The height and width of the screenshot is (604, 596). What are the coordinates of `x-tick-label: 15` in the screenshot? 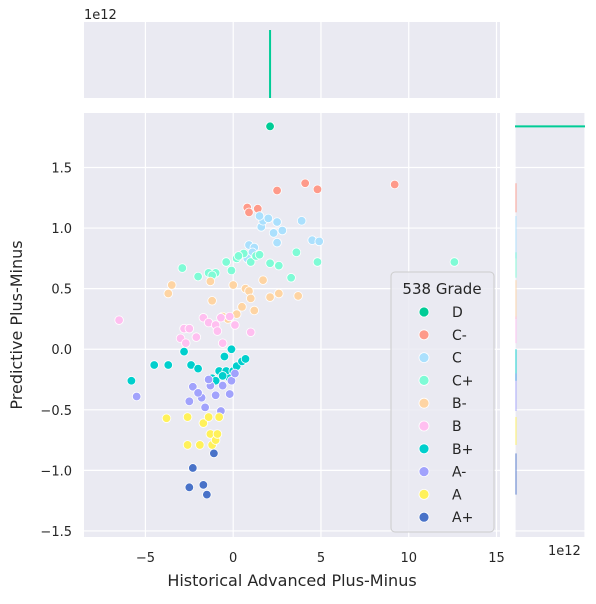 It's located at (496, 558).